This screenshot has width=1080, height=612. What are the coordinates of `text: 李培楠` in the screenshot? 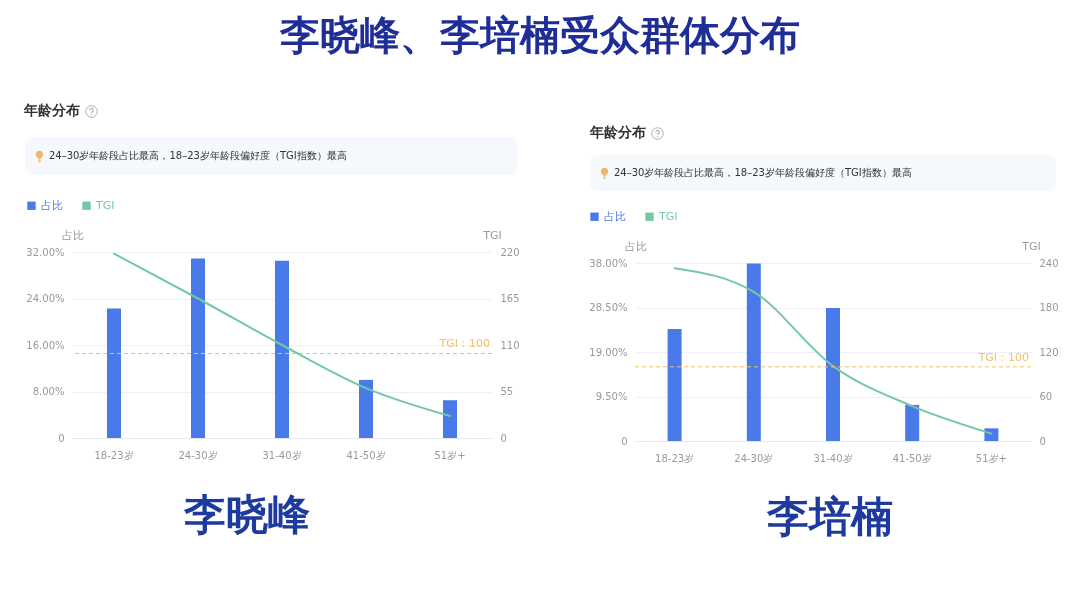 It's located at (830, 517).